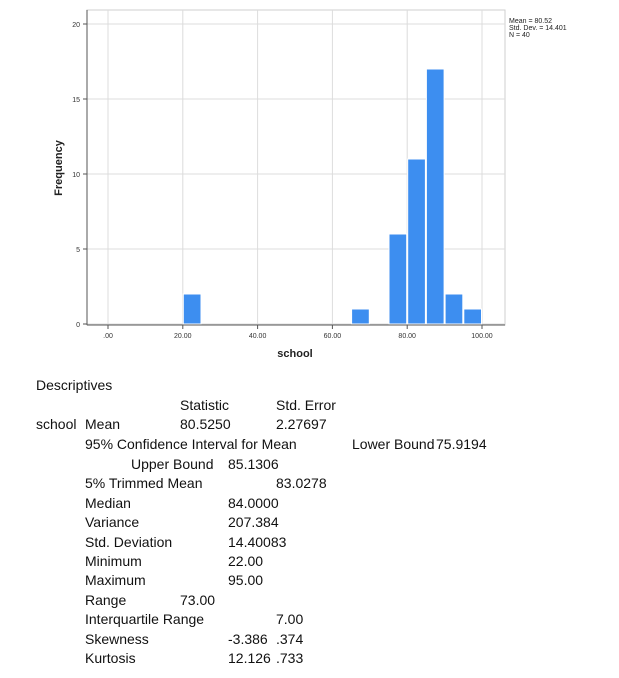 The image size is (619, 678). I want to click on x-tick-label: 60.00, so click(333, 336).